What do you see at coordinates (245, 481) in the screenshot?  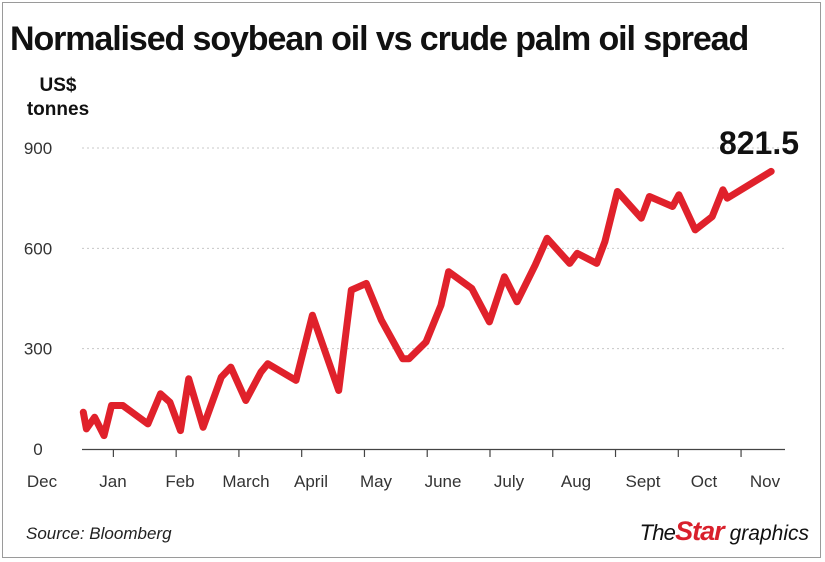 I see `x-tick-label-march: March` at bounding box center [245, 481].